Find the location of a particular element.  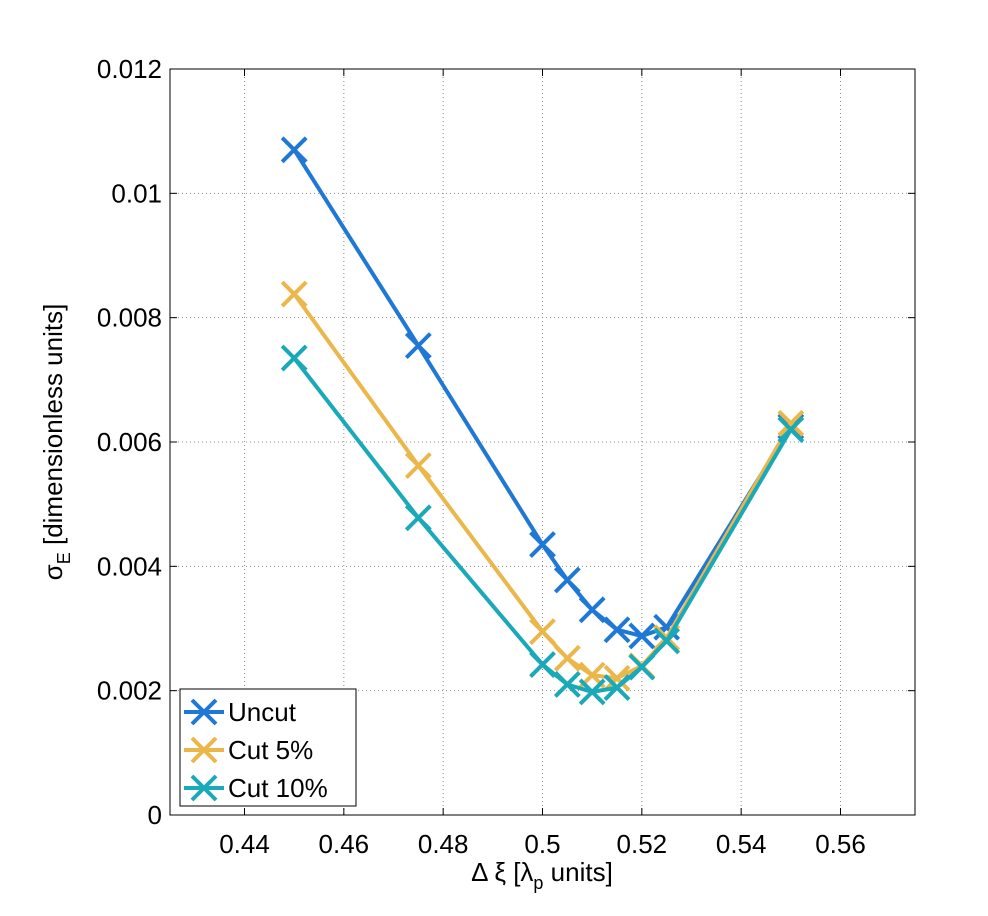

y-tick-label: 0.01 is located at coordinates (136, 193).